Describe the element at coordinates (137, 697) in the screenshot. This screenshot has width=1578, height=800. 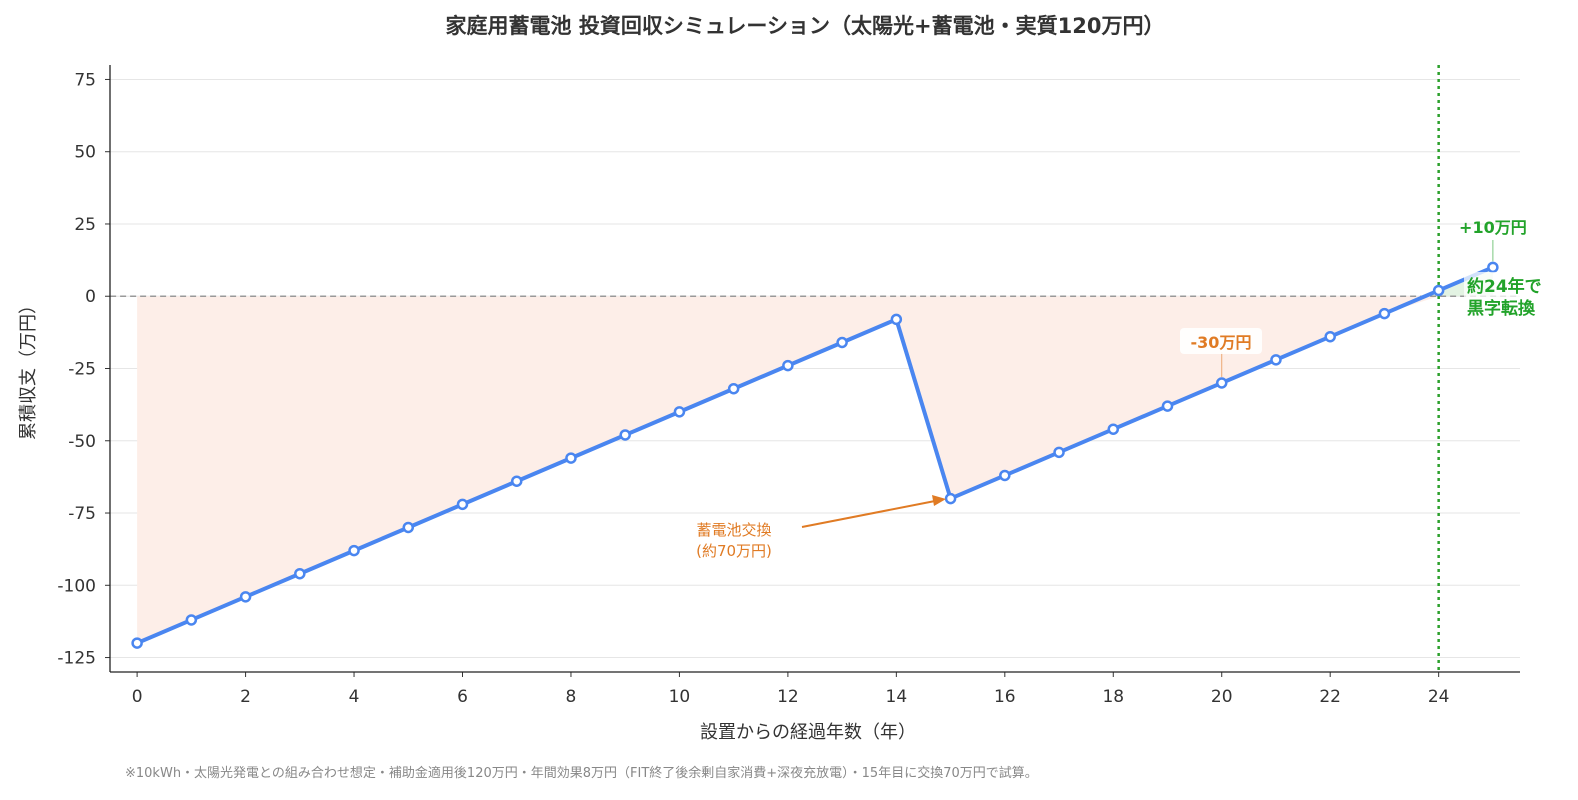
I see `x-tick-label: 0` at that location.